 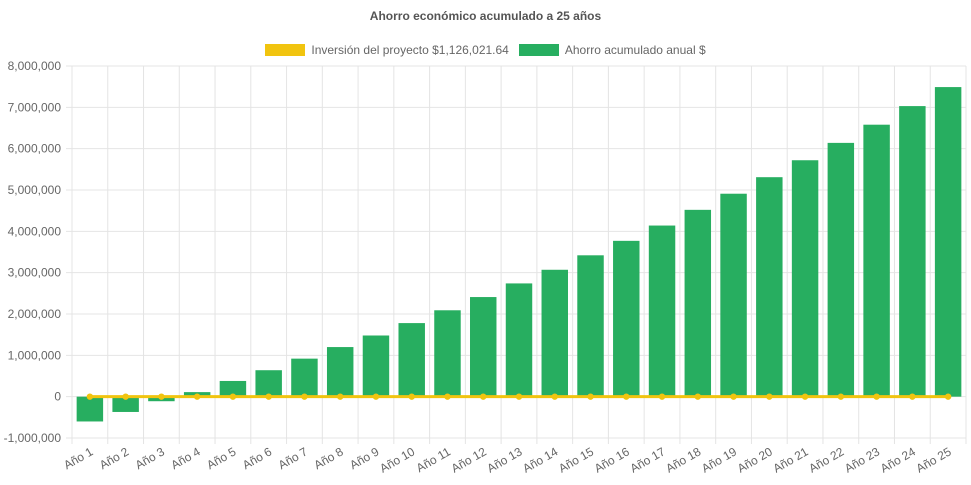 I want to click on legend-label-investment: Inversión del proyecto $1,126,021.64, so click(x=410, y=50).